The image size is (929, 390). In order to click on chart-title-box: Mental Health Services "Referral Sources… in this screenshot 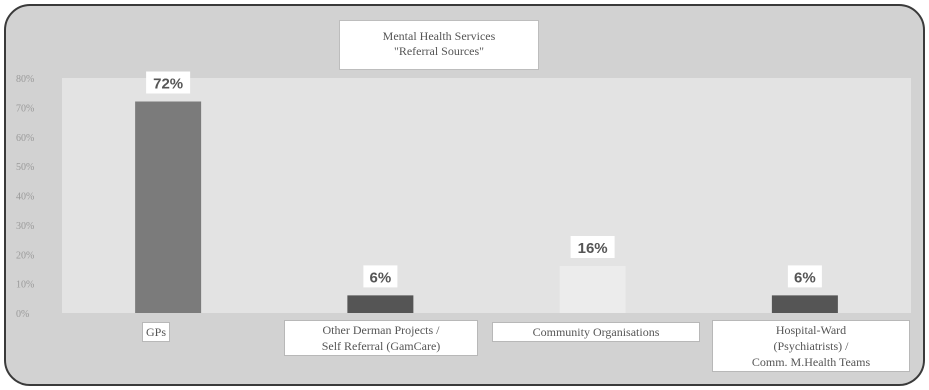, I will do `click(439, 45)`.